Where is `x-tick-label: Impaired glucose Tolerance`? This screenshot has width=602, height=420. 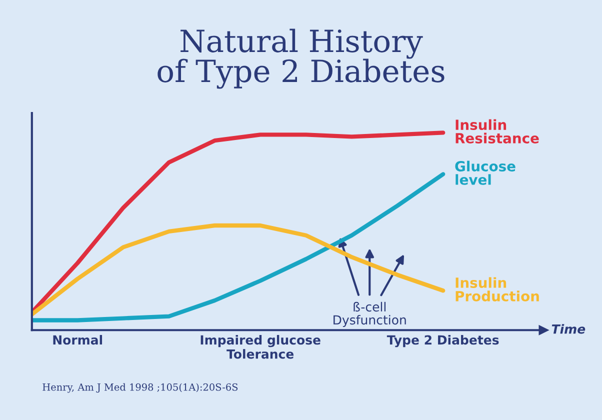 x-tick-label: Impaired glucose Tolerance is located at coordinates (260, 346).